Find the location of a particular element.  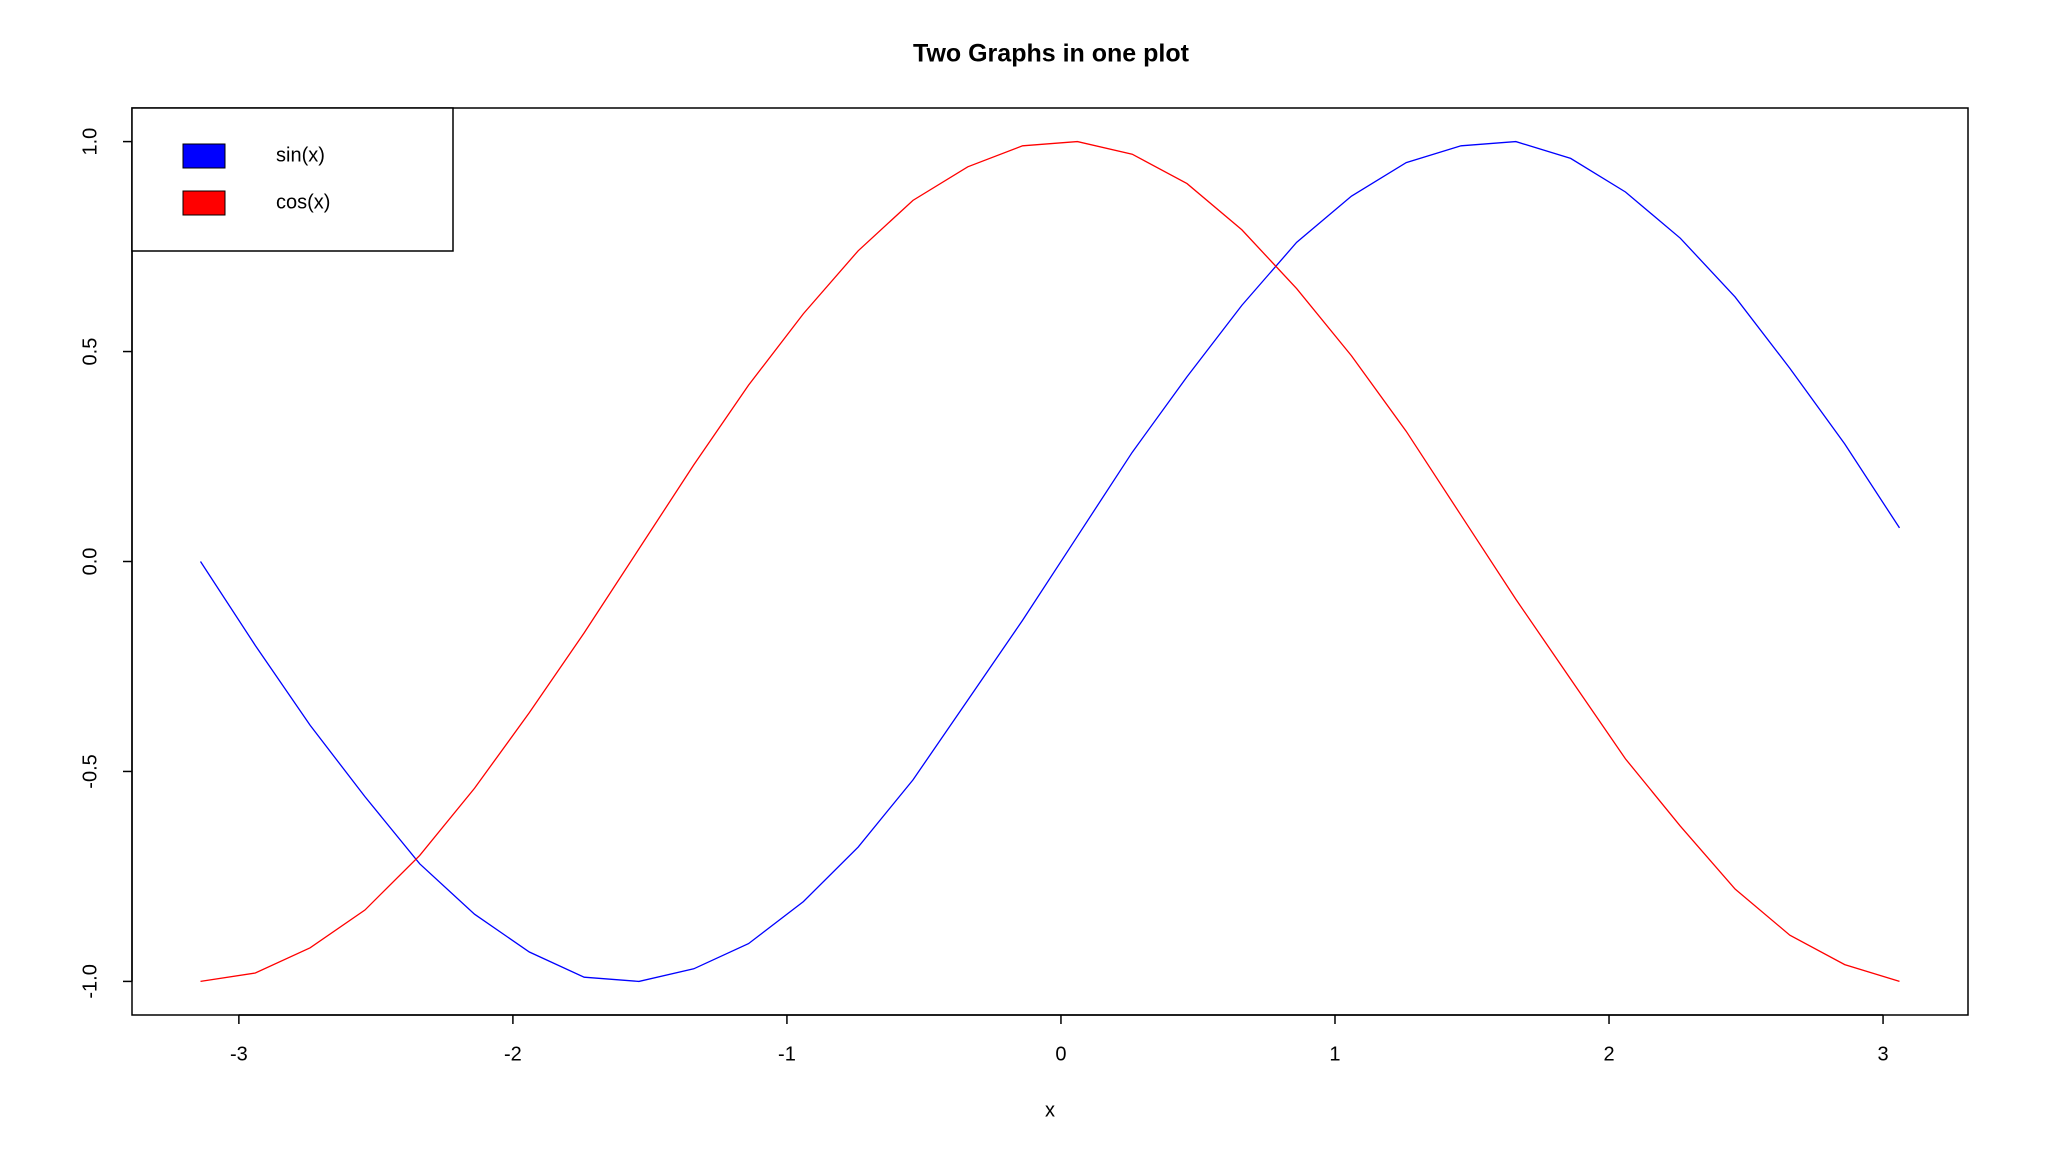

x-tick-label: -1 is located at coordinates (787, 1054).